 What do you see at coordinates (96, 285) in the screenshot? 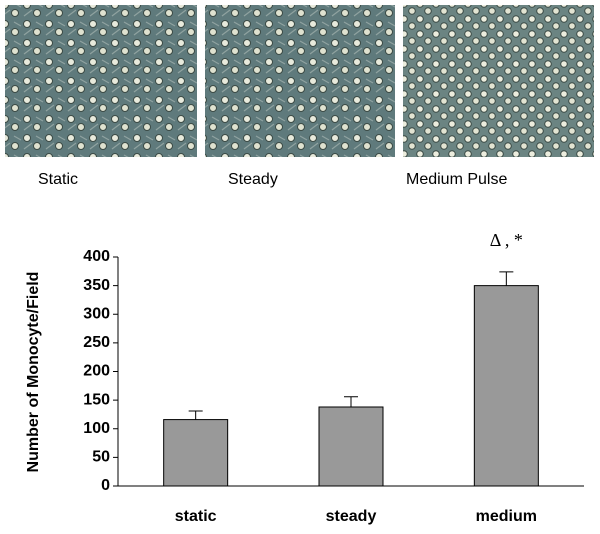
I see `y-tick-label: 350` at bounding box center [96, 285].